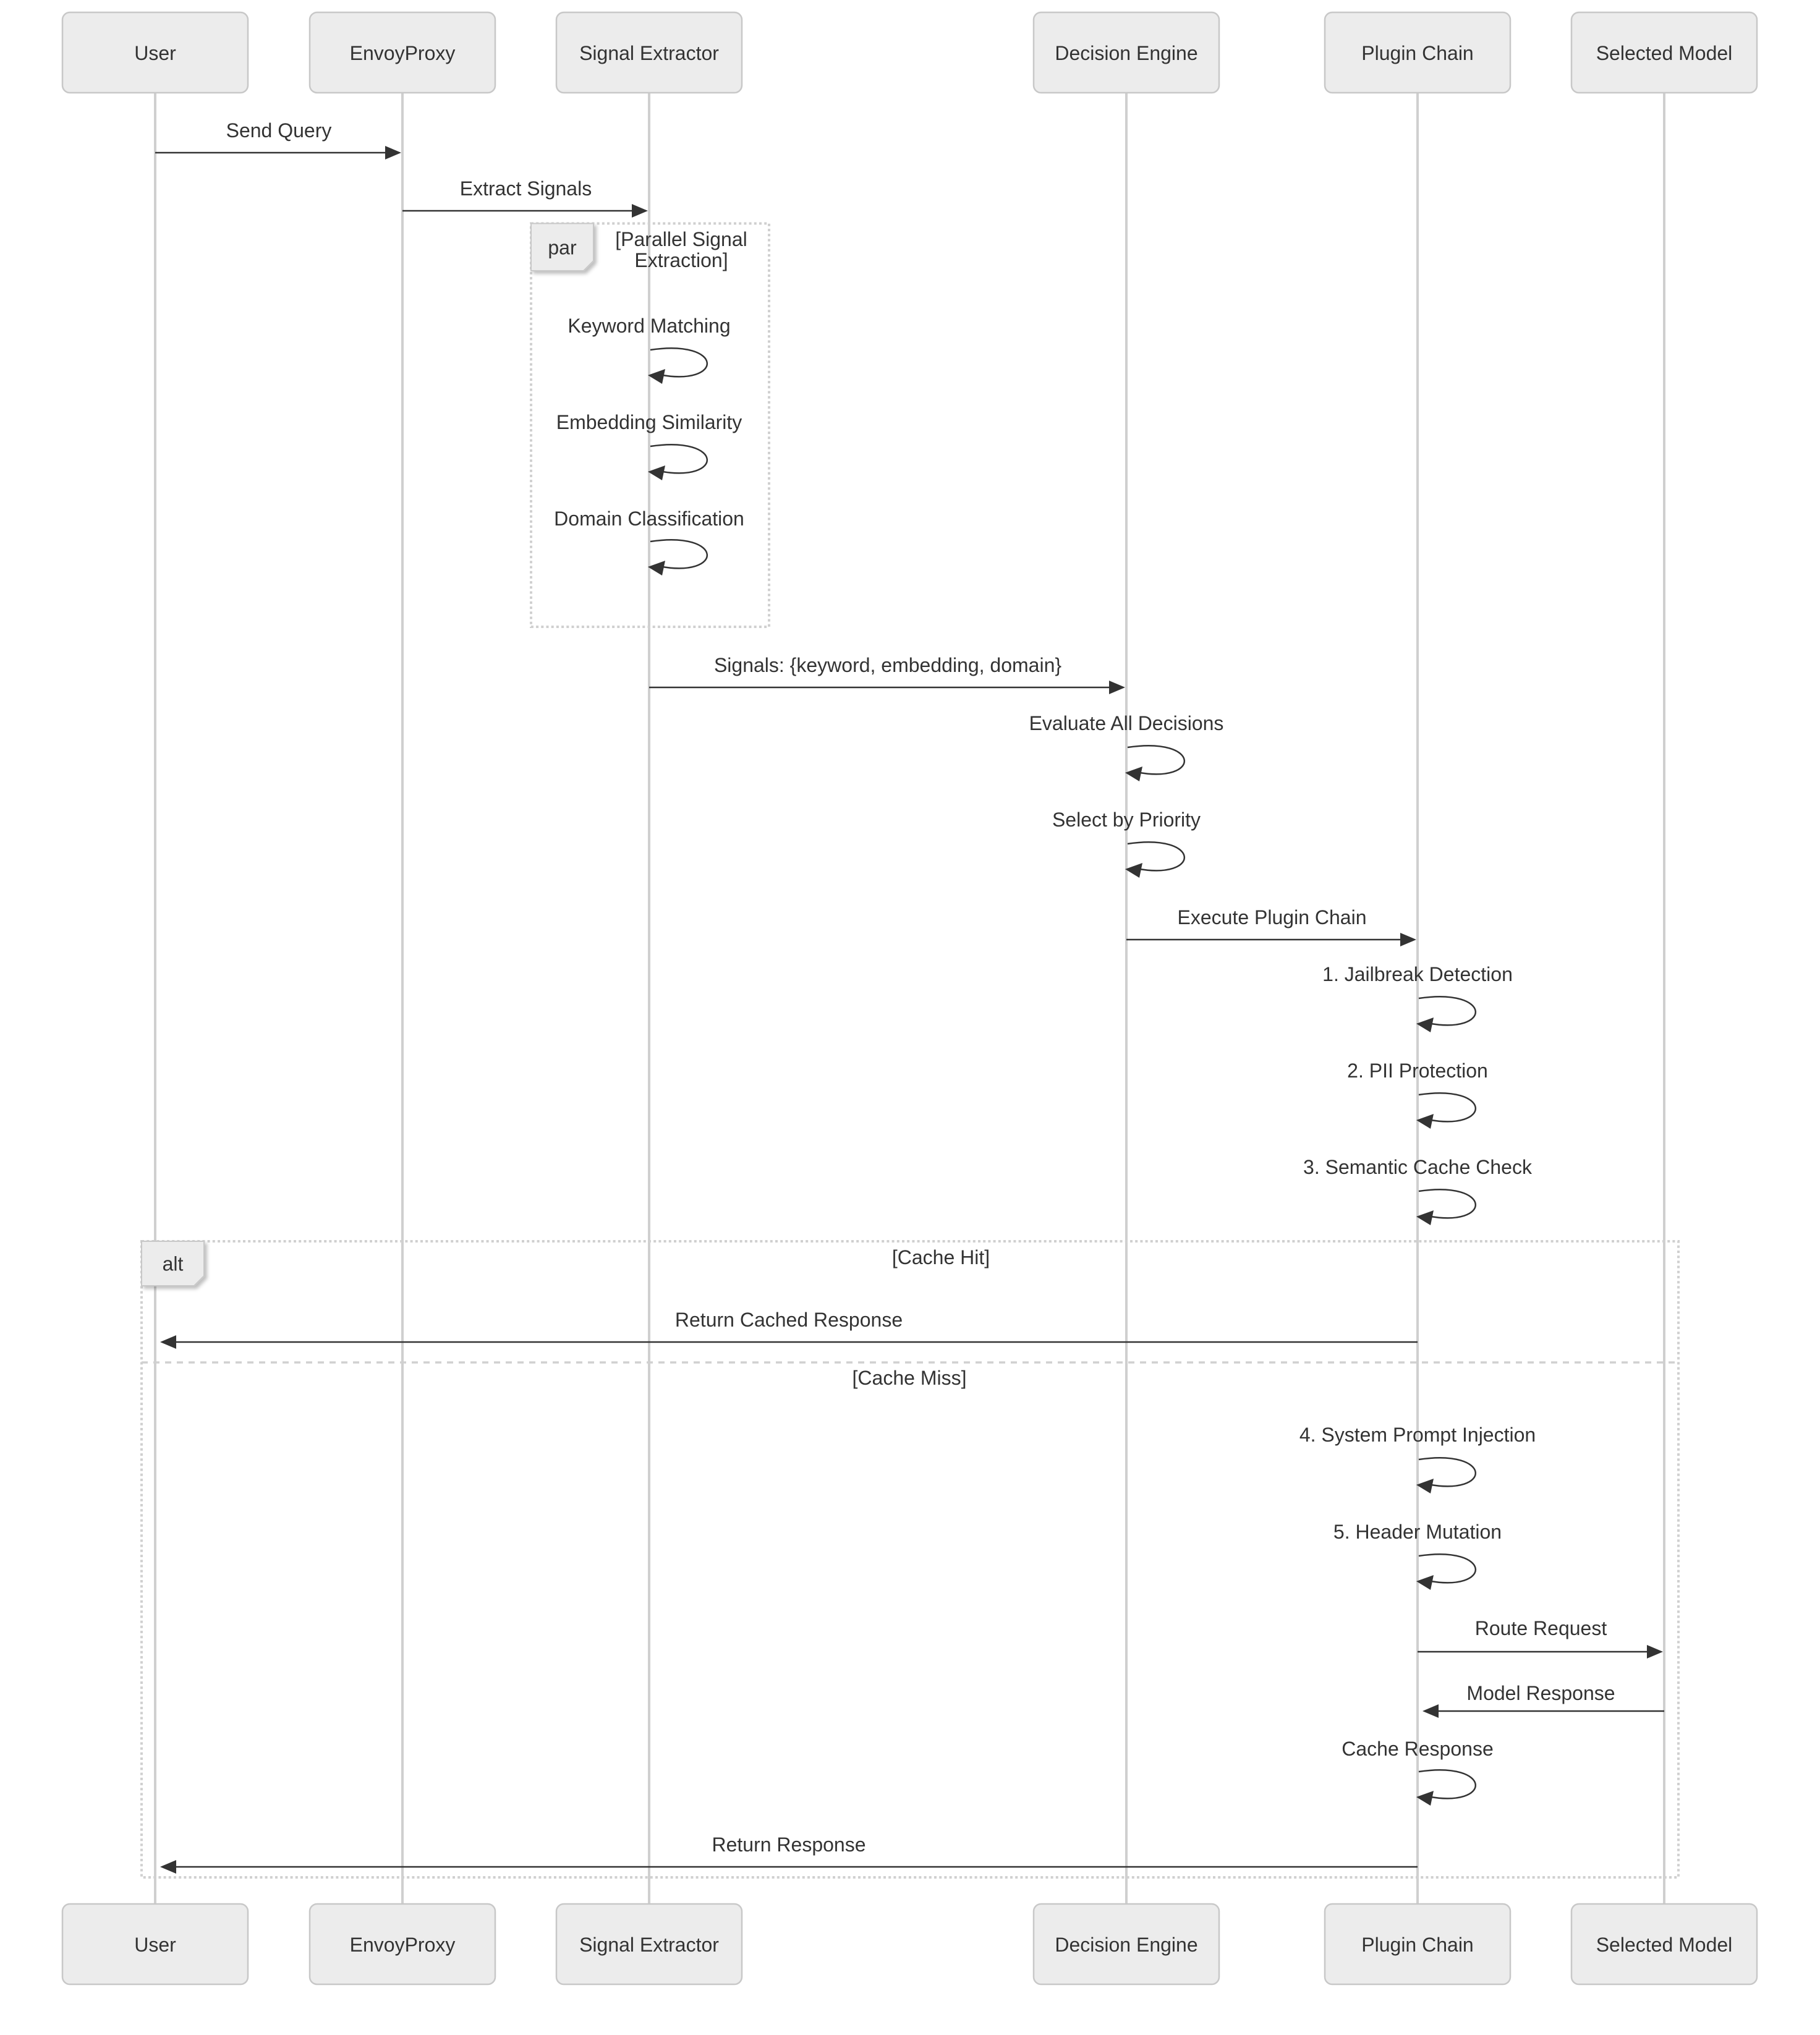  Describe the element at coordinates (681, 260) in the screenshot. I see `svg-text: Extraction]` at that location.